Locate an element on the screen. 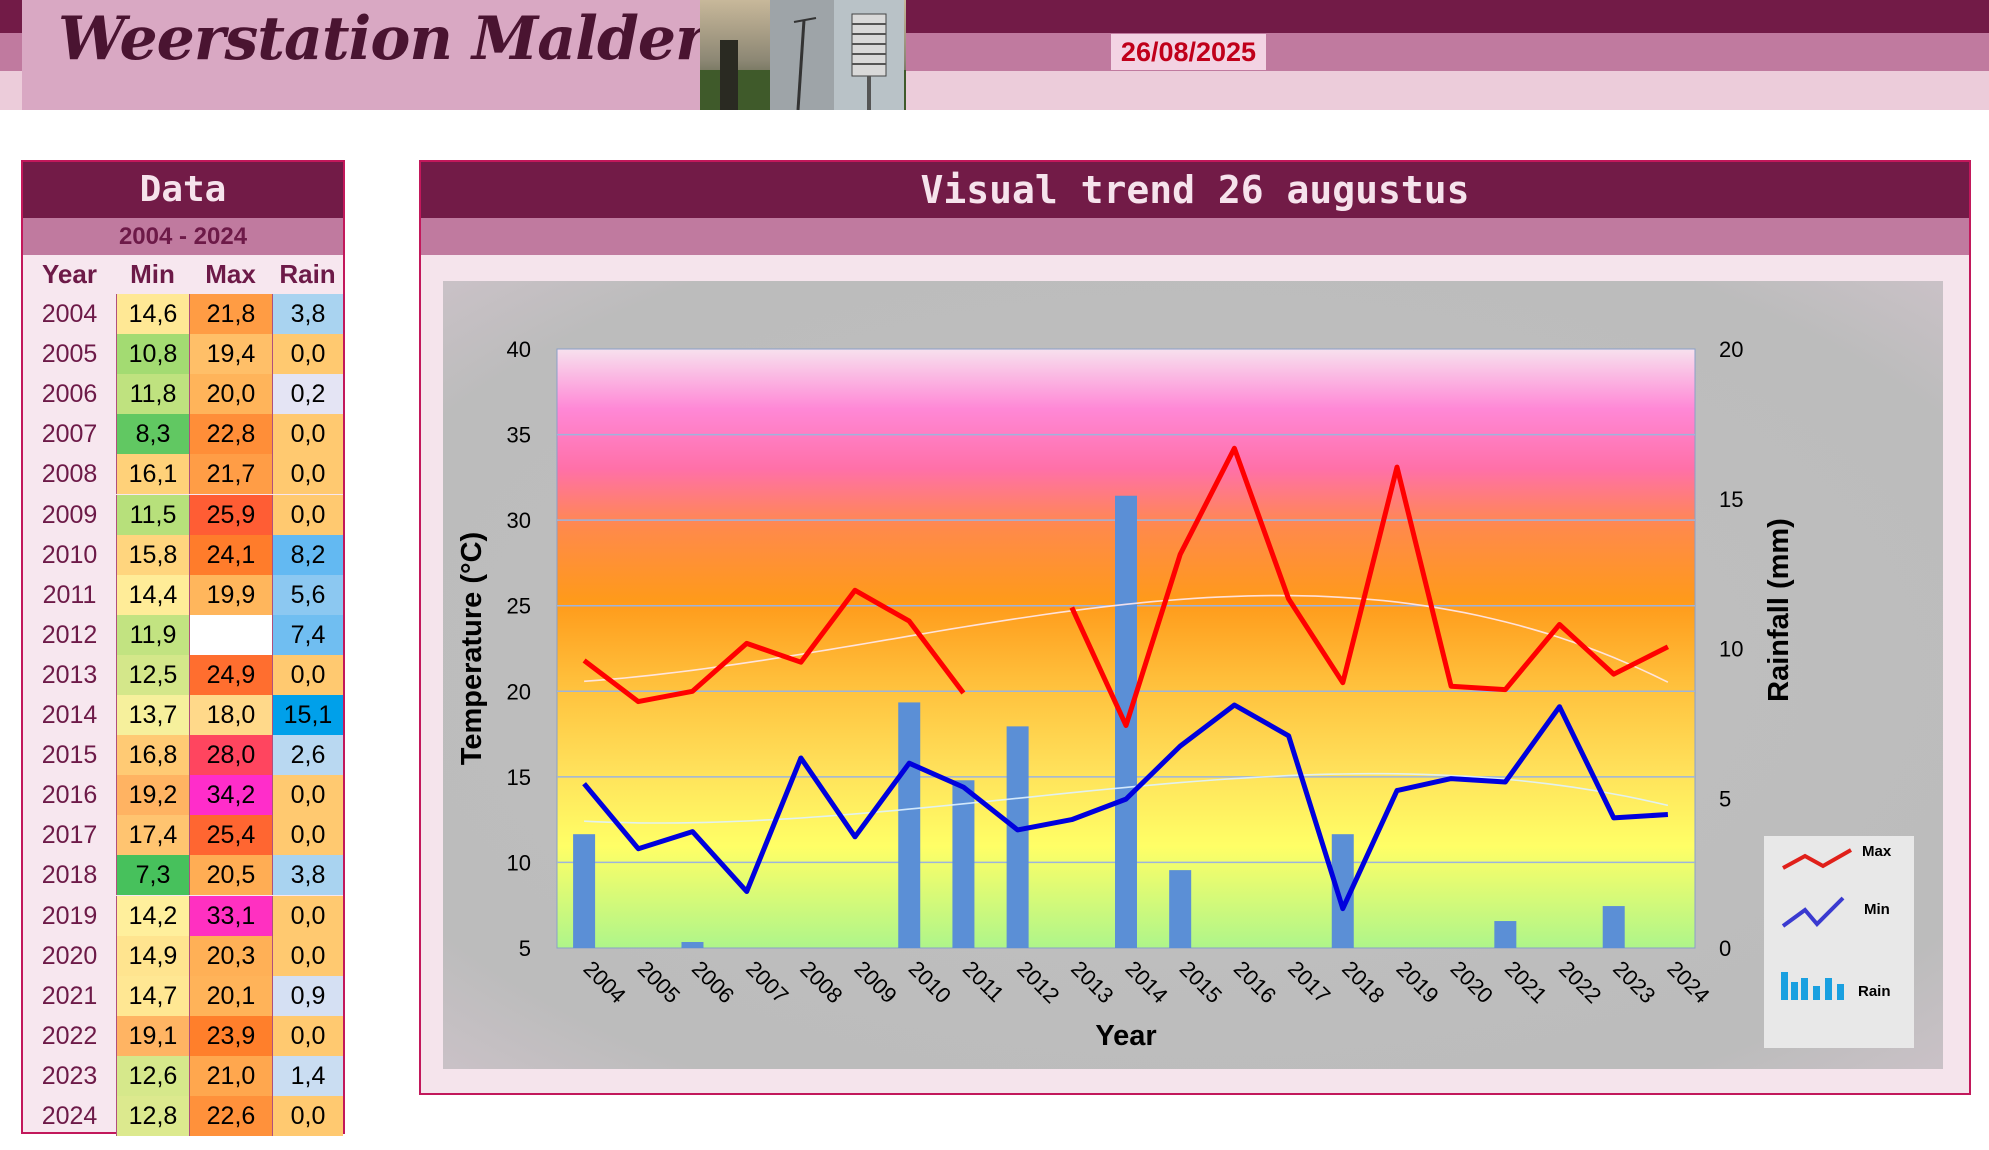  table-row: 2007 8,3 22,8 0,0 is located at coordinates (183, 434).